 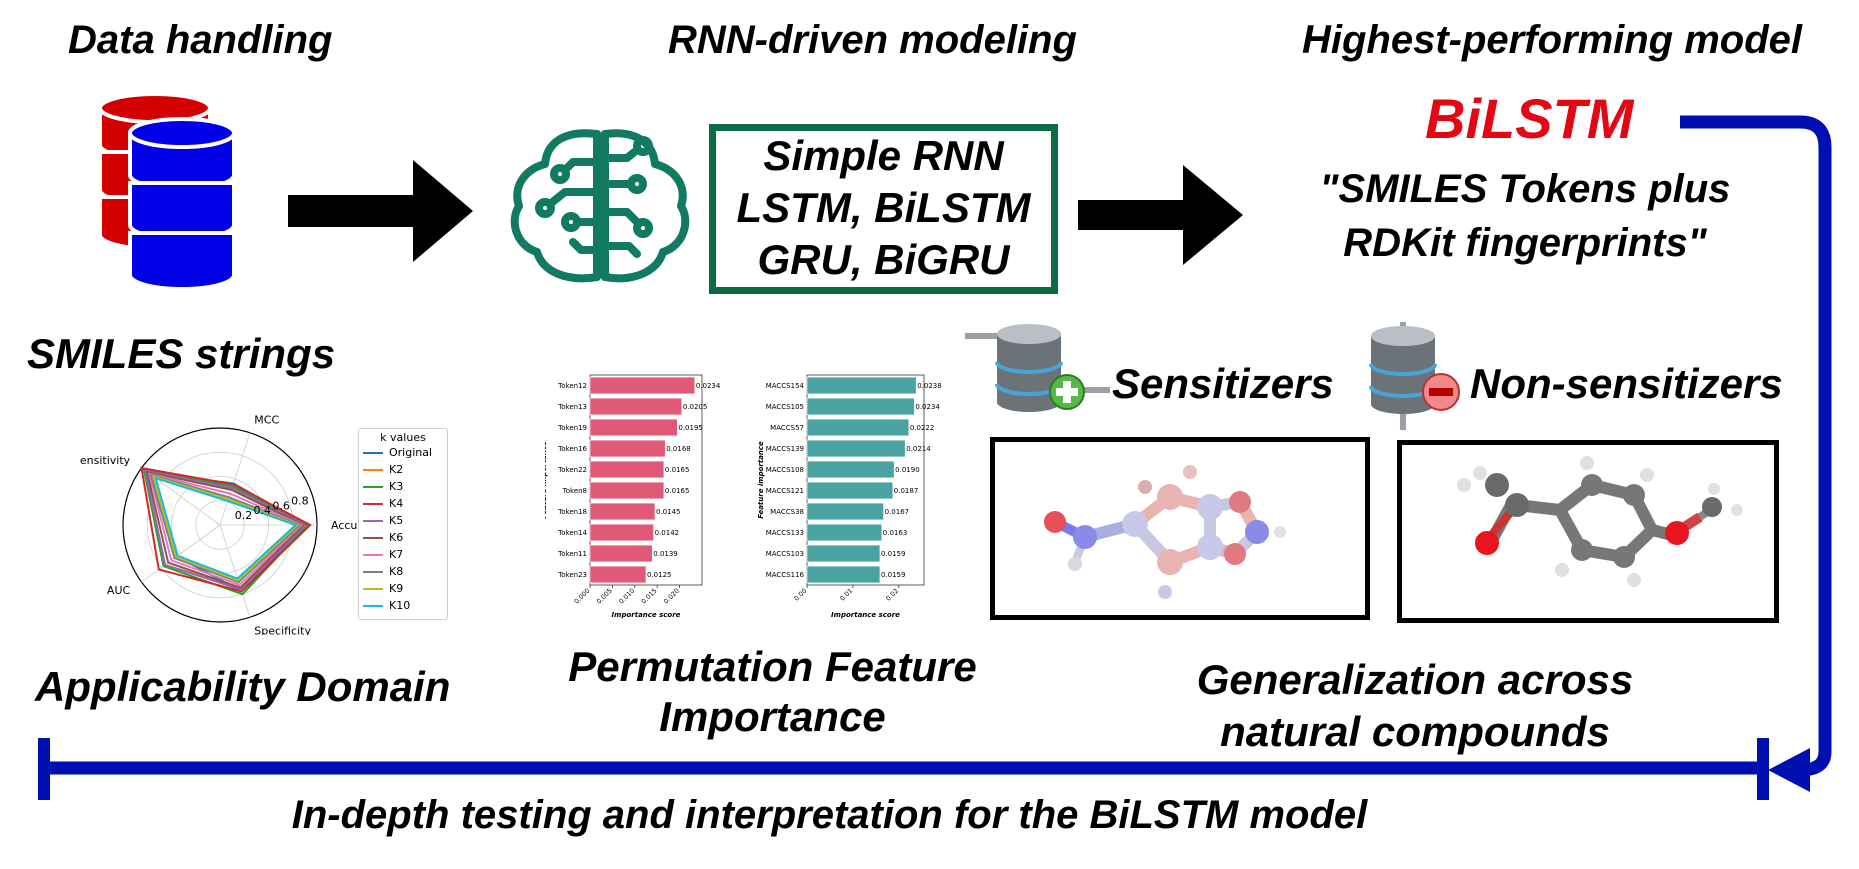 What do you see at coordinates (119, 590) in the screenshot?
I see `radar-axis-label: AUC` at bounding box center [119, 590].